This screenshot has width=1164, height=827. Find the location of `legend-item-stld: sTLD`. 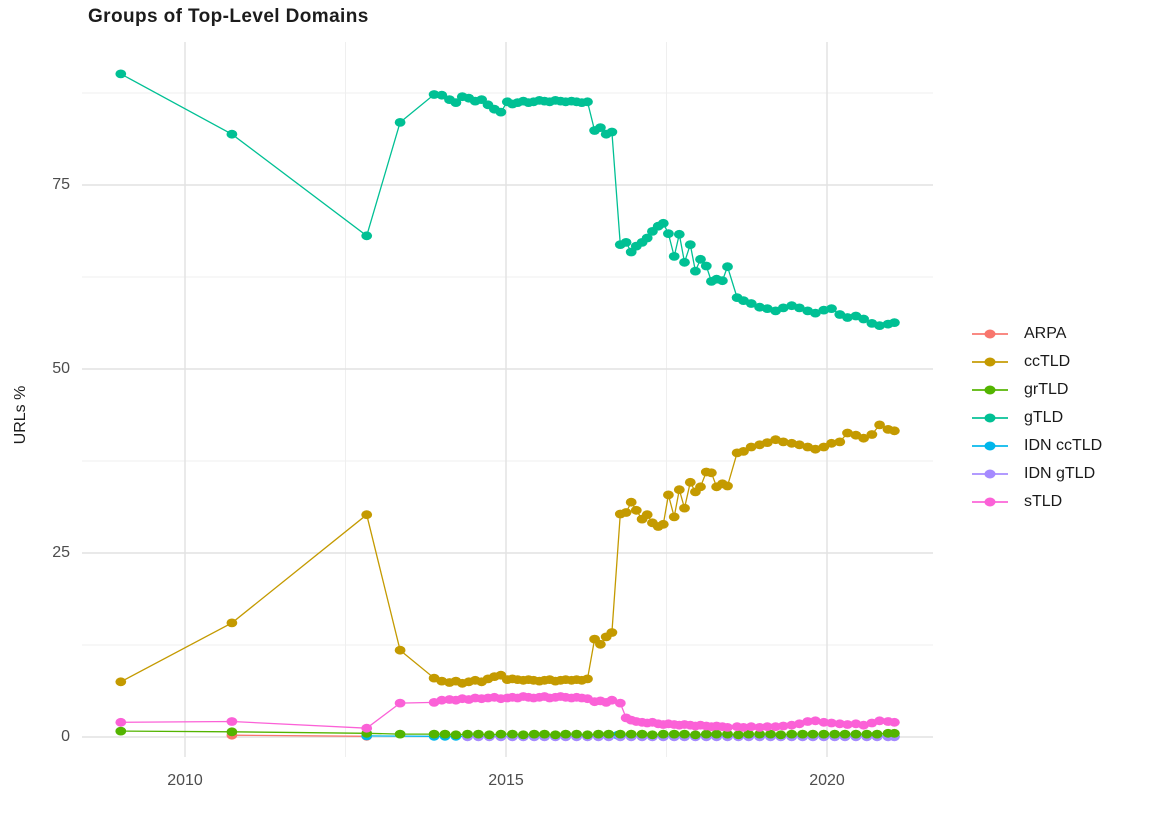

legend-item-stld: sTLD is located at coordinates (1037, 502).